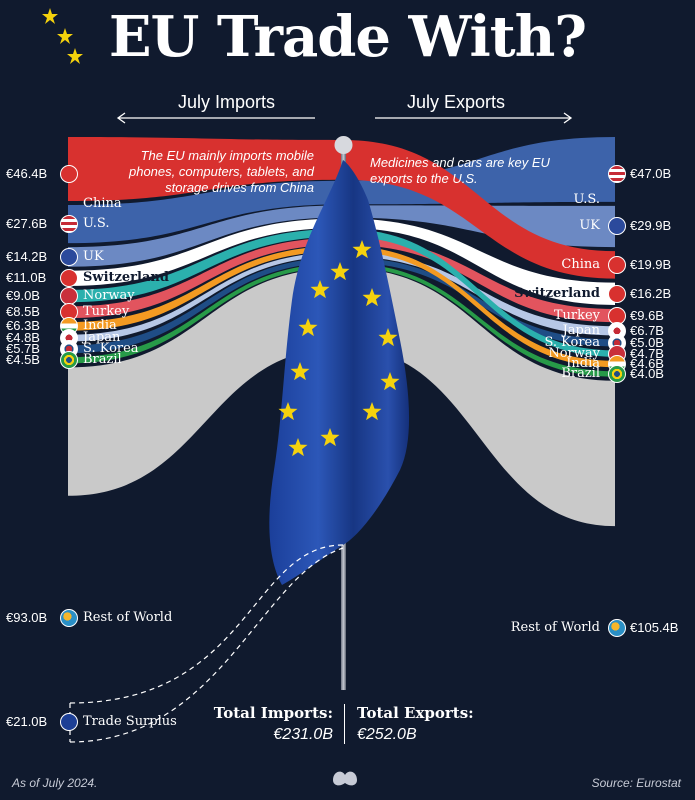 This screenshot has height=800, width=695. I want to click on import-value-brazil: €4.5B, so click(23, 360).